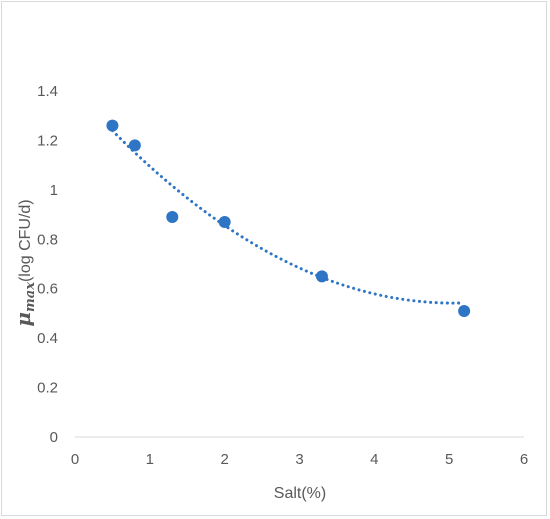  I want to click on y-tick-label: 0, so click(54, 437).